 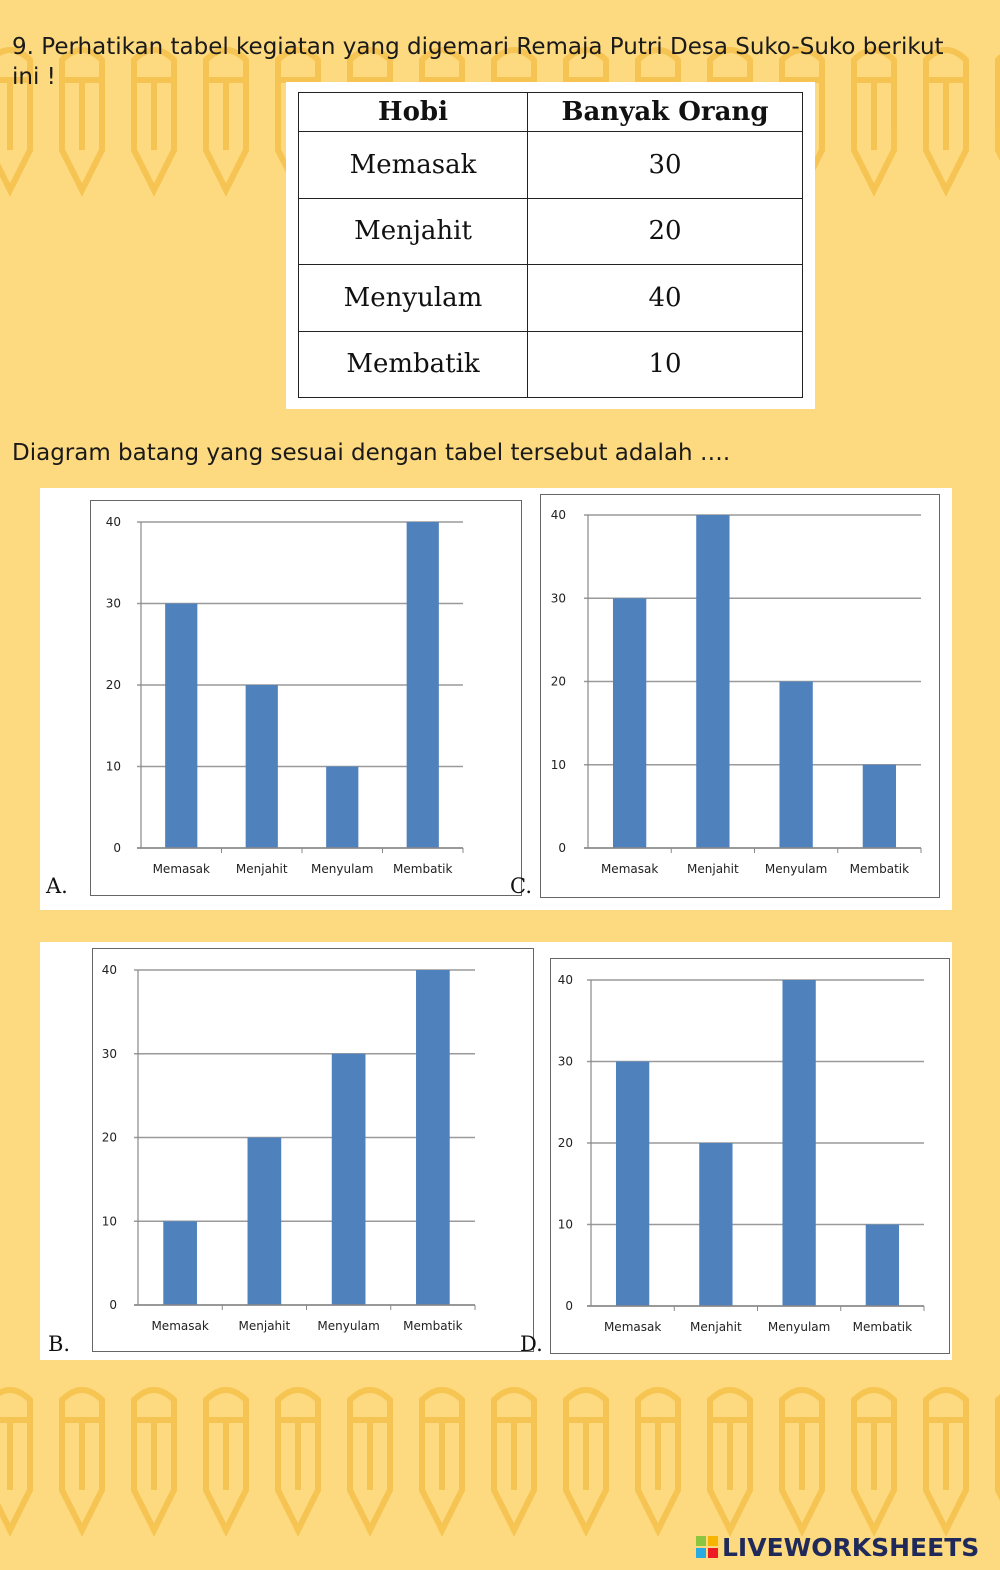 What do you see at coordinates (665, 165) in the screenshot?
I see `cell-count: 30` at bounding box center [665, 165].